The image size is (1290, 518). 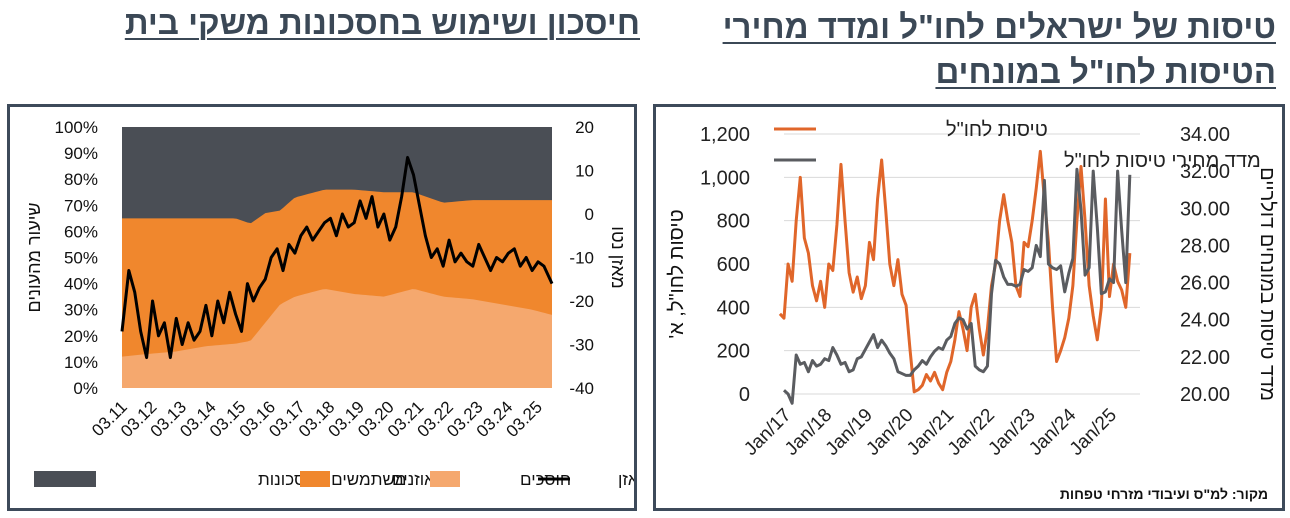 What do you see at coordinates (382, 22) in the screenshot?
I see `left-chart-title: חיסכון ושימוש בחסכונות משקי בית` at bounding box center [382, 22].